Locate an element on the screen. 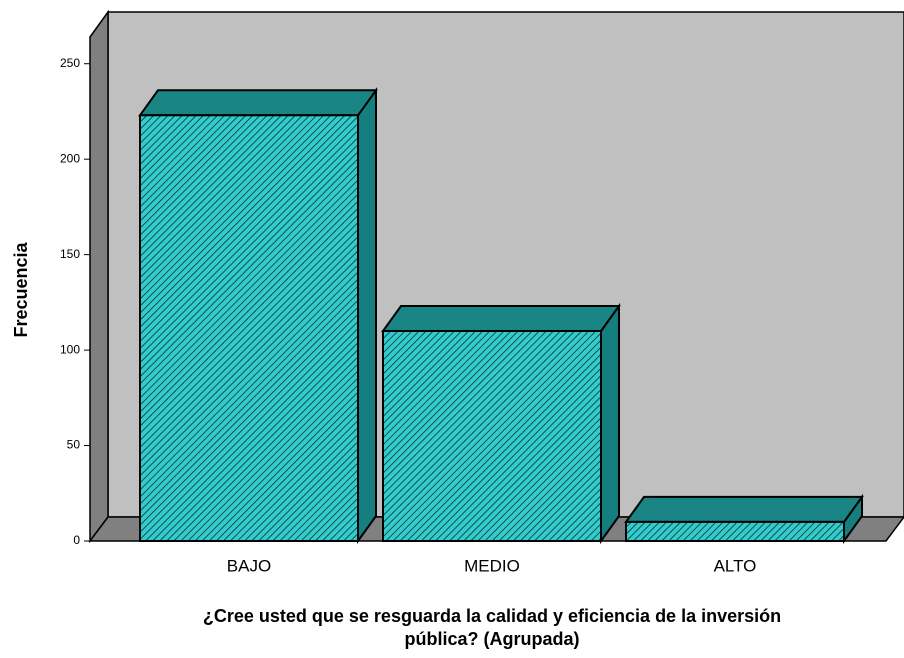 The width and height of the screenshot is (904, 658). y-tick-label: 100 is located at coordinates (70, 349).